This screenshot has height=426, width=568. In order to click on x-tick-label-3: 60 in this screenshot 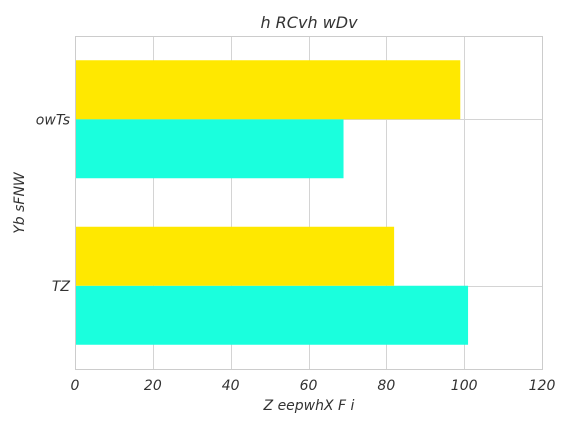, I will do `click(309, 386)`.